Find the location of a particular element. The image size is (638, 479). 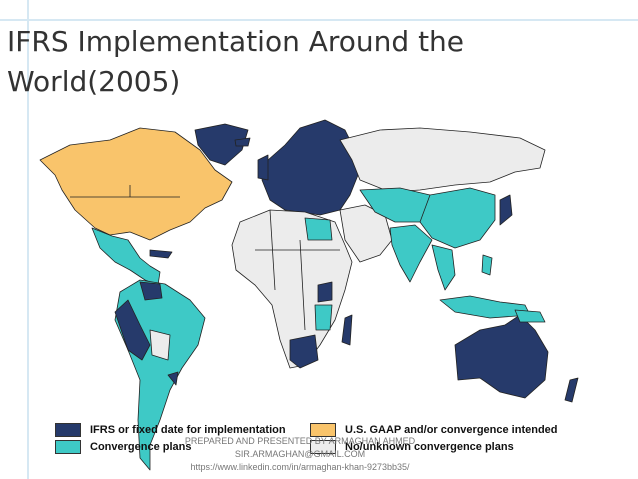

bolivia is located at coordinates (160, 345).